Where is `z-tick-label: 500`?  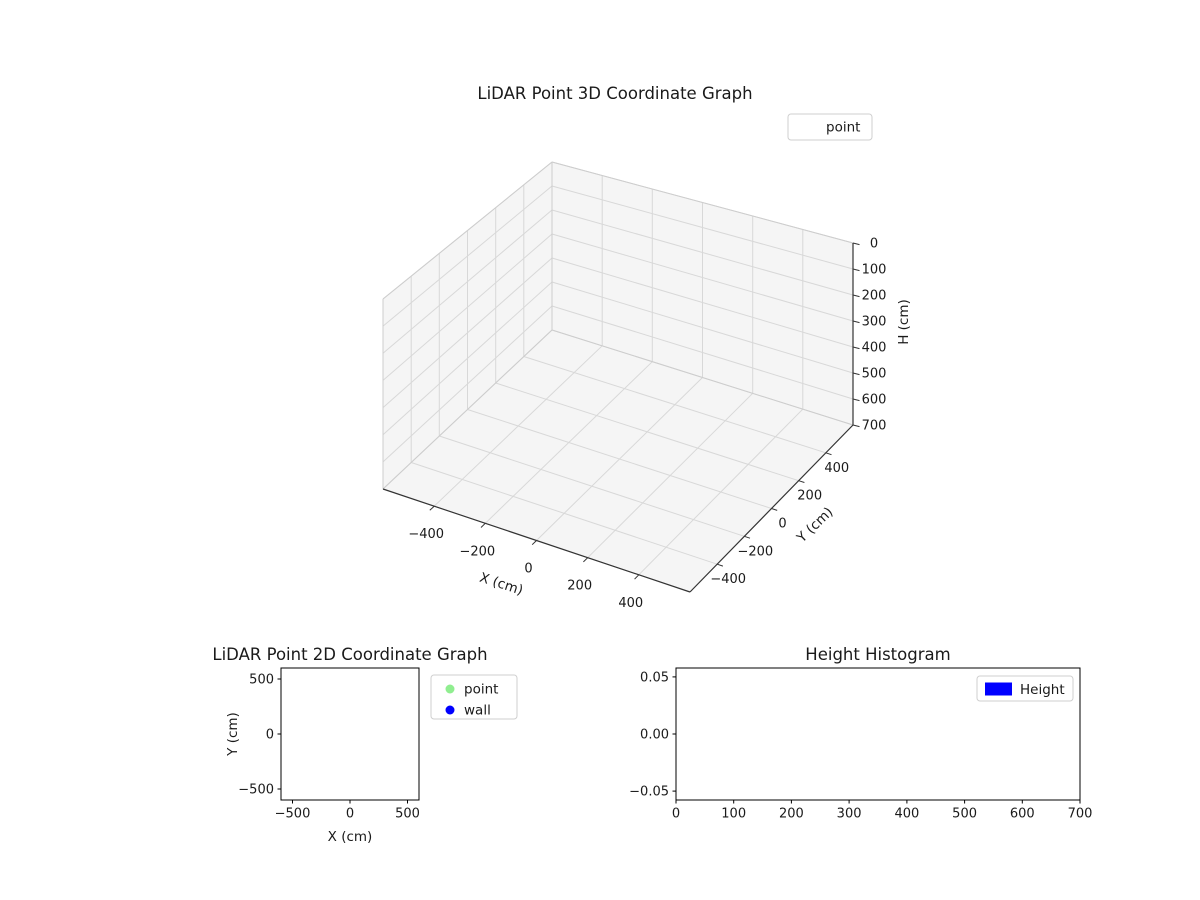 z-tick-label: 500 is located at coordinates (874, 374).